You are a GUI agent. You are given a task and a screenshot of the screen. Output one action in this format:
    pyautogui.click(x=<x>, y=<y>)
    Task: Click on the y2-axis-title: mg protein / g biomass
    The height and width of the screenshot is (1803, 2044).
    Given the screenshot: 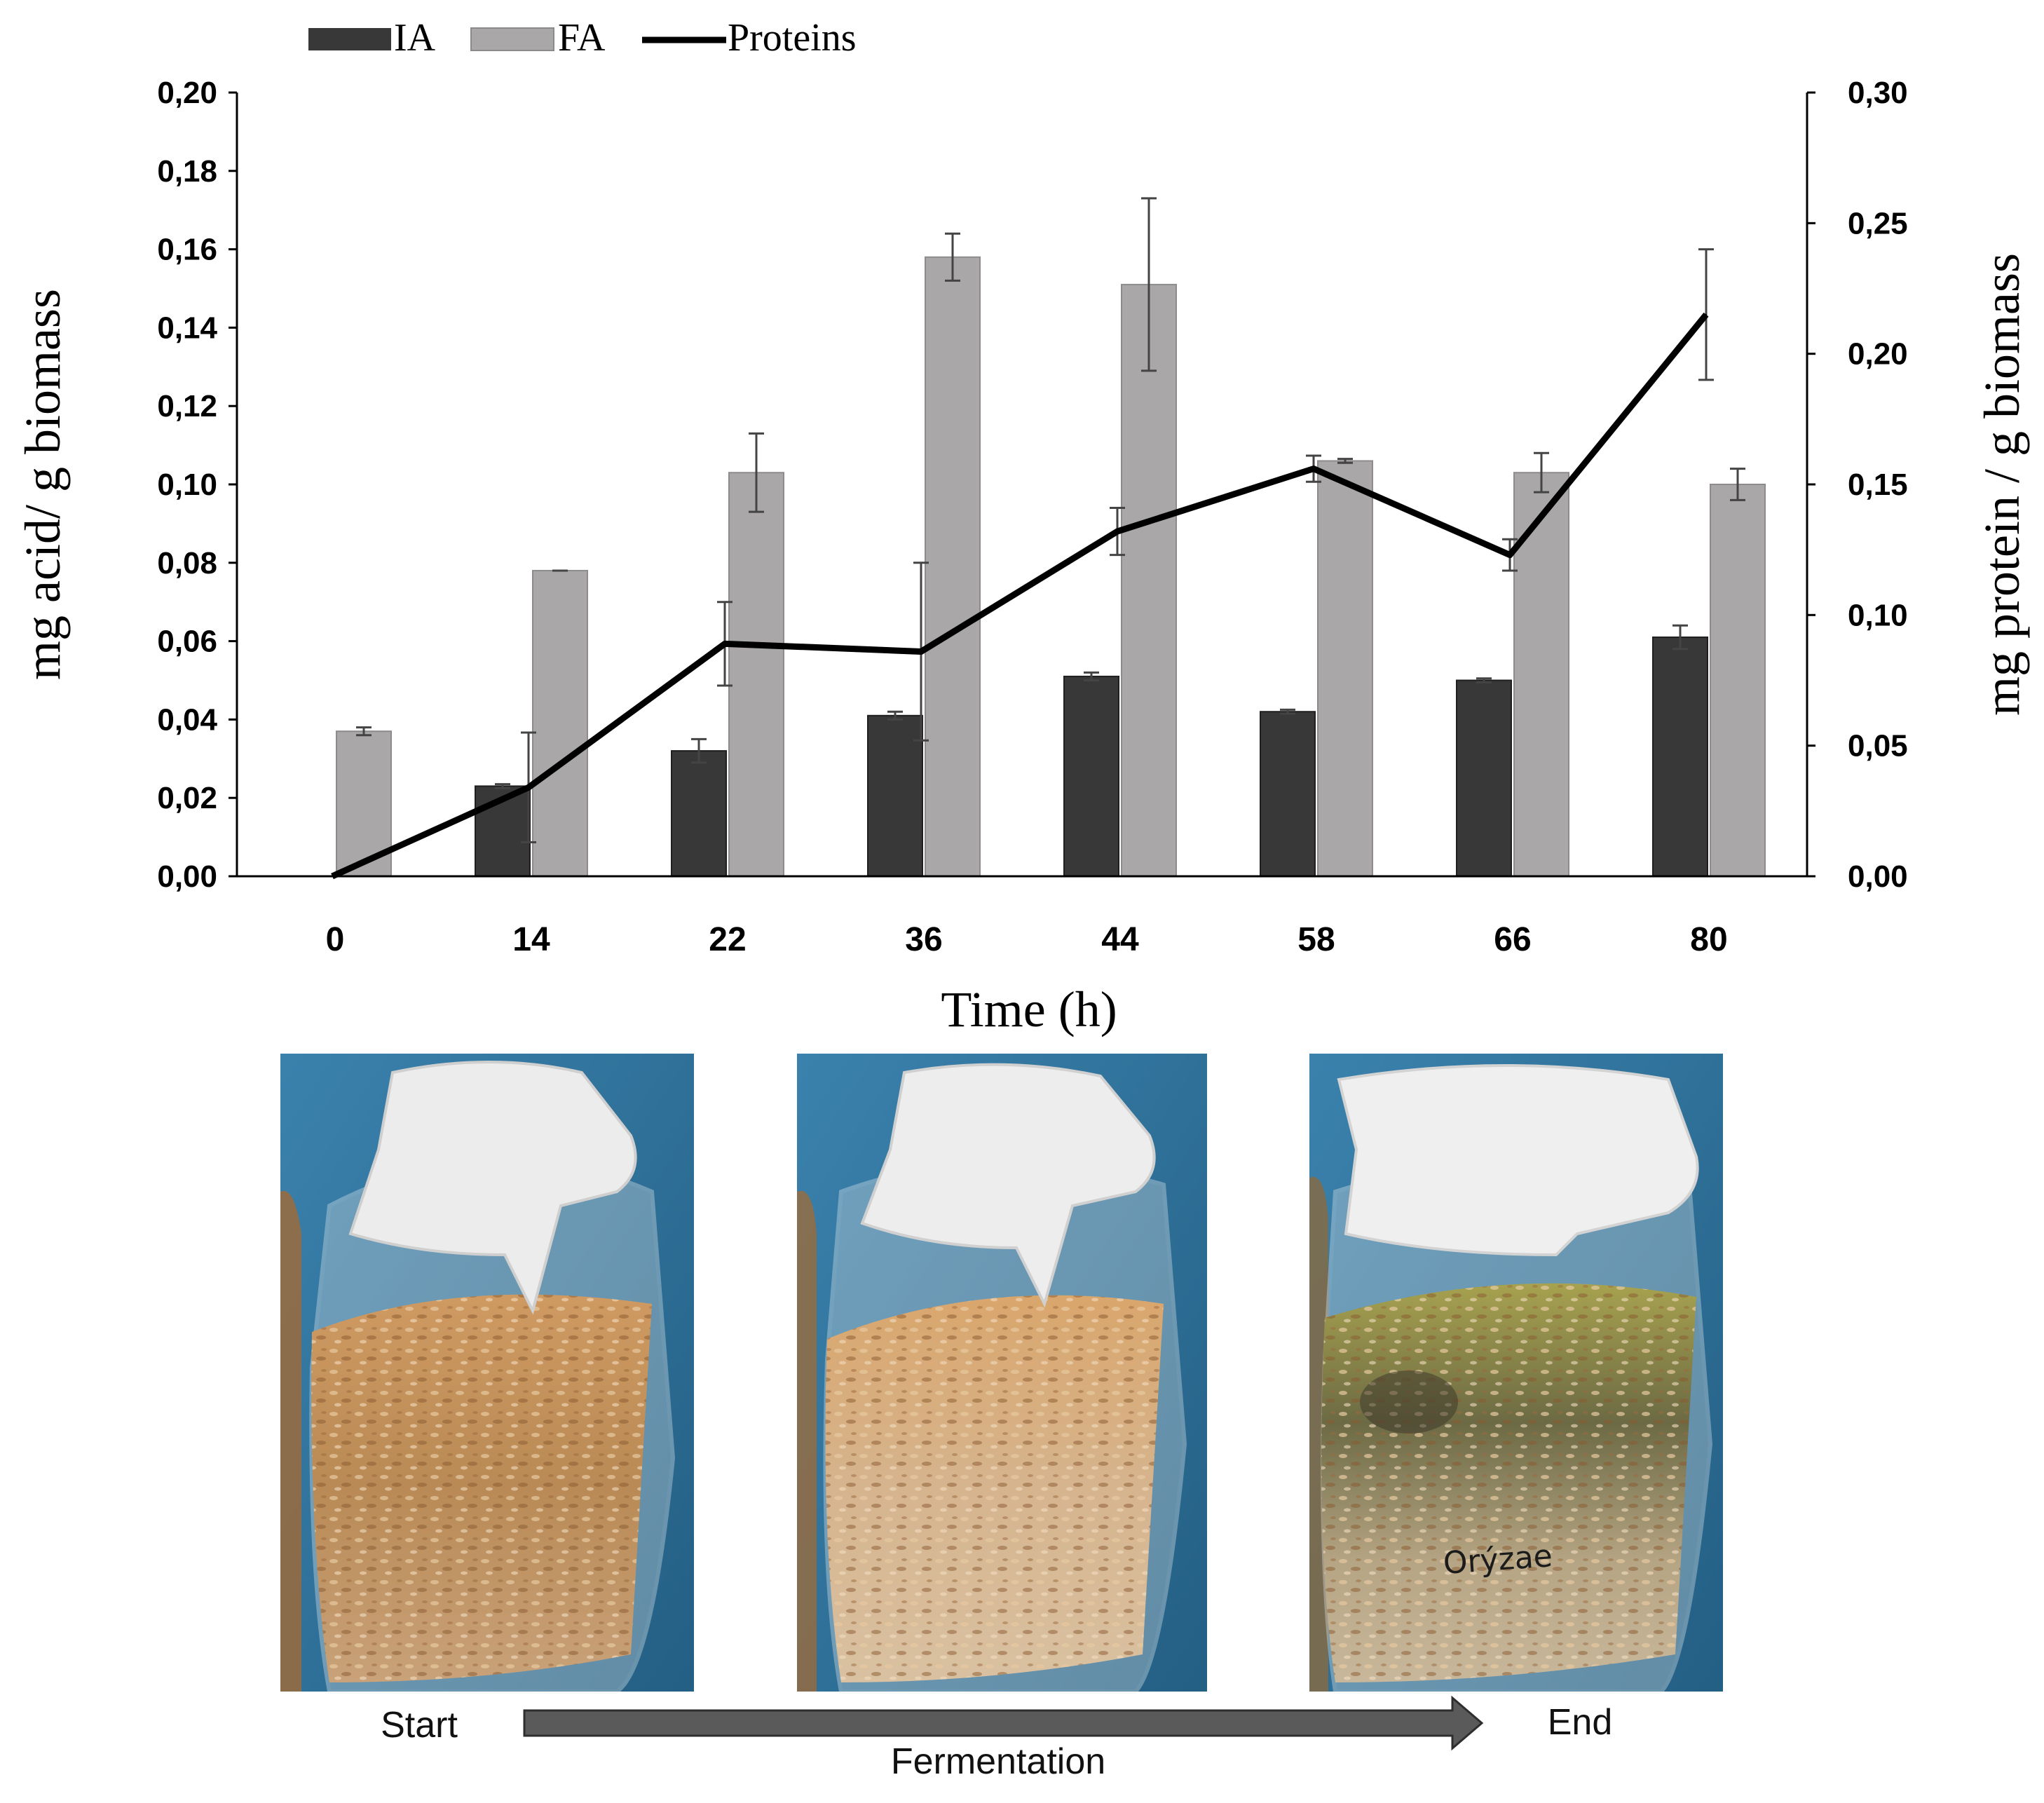 What is the action you would take?
    pyautogui.click(x=2002, y=484)
    